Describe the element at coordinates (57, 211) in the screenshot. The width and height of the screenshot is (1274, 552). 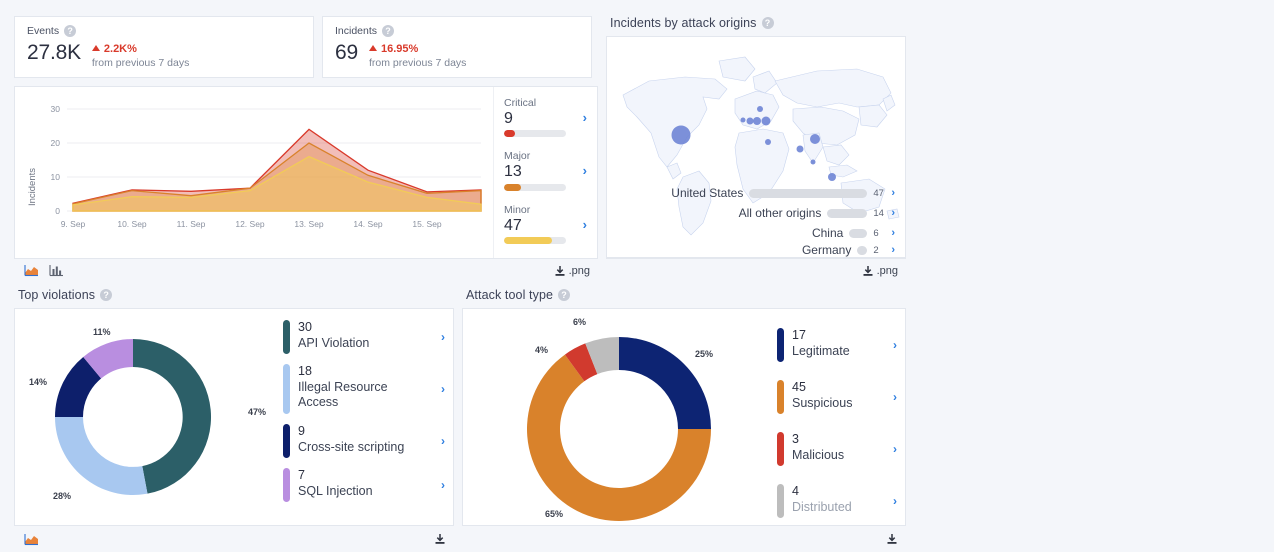
I see `svg-text: 0` at that location.